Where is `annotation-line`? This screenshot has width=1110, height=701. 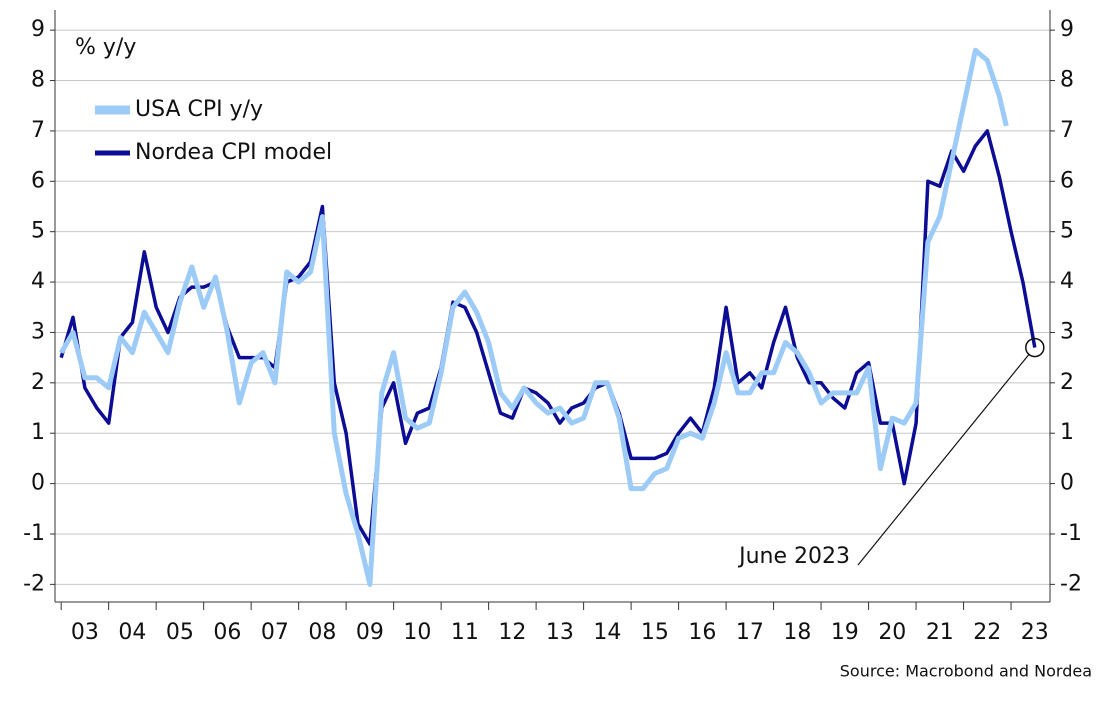 annotation-line is located at coordinates (943, 460).